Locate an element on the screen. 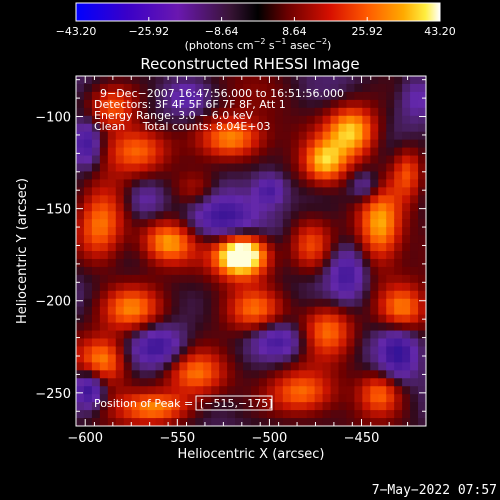  colorbar-tick-label: −8.64 is located at coordinates (222, 31).